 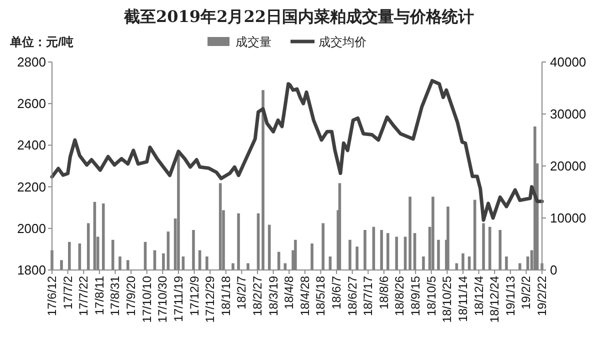 I want to click on y2-tick-label: 20000, so click(x=568, y=166).